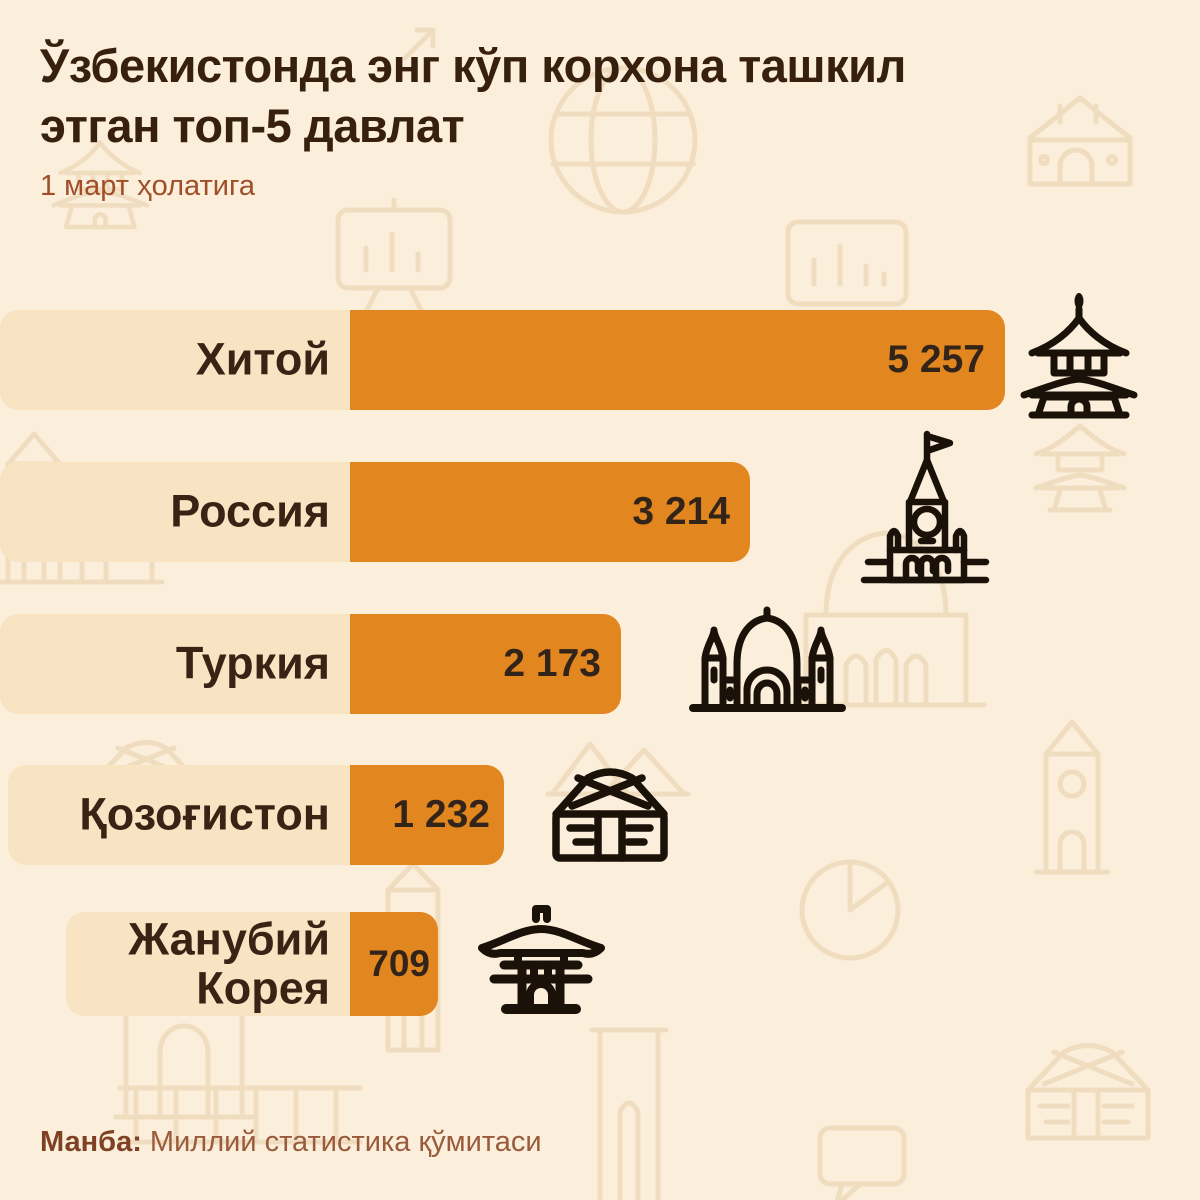 The image size is (1200, 1200). What do you see at coordinates (204, 814) in the screenshot?
I see `bar-label: Қозоғистон` at bounding box center [204, 814].